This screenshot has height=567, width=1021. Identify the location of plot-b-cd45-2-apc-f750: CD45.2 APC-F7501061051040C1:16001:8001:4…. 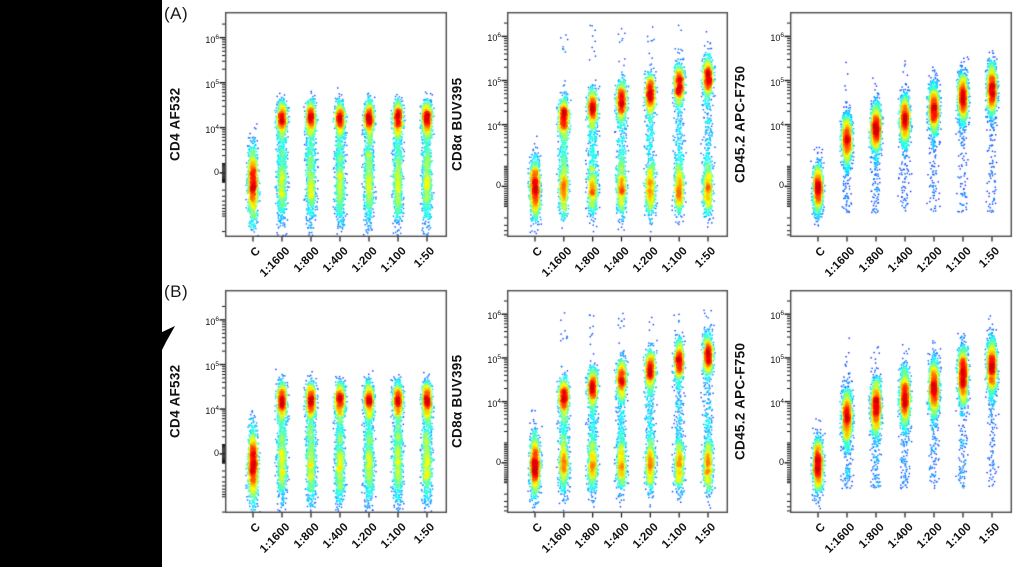
(874, 423).